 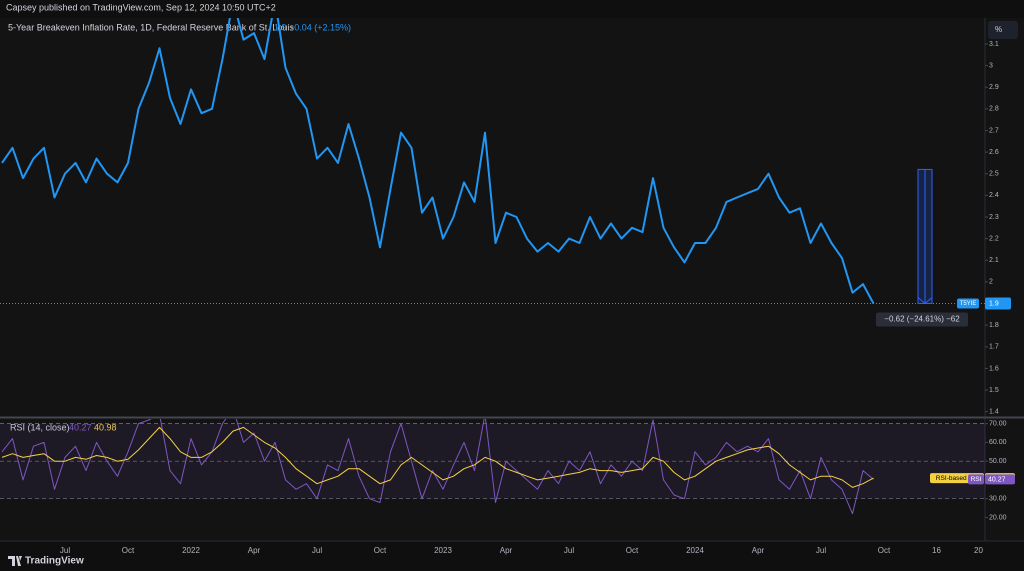 I want to click on y-tick-label: 1.8, so click(x=994, y=325).